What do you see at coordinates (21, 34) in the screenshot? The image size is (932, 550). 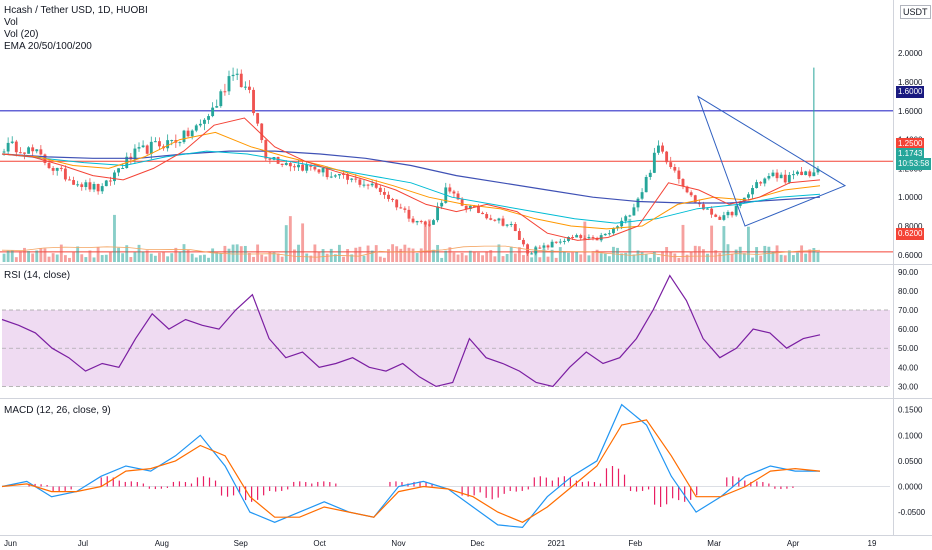 I see `vol20-legend: Vol (20)` at bounding box center [21, 34].